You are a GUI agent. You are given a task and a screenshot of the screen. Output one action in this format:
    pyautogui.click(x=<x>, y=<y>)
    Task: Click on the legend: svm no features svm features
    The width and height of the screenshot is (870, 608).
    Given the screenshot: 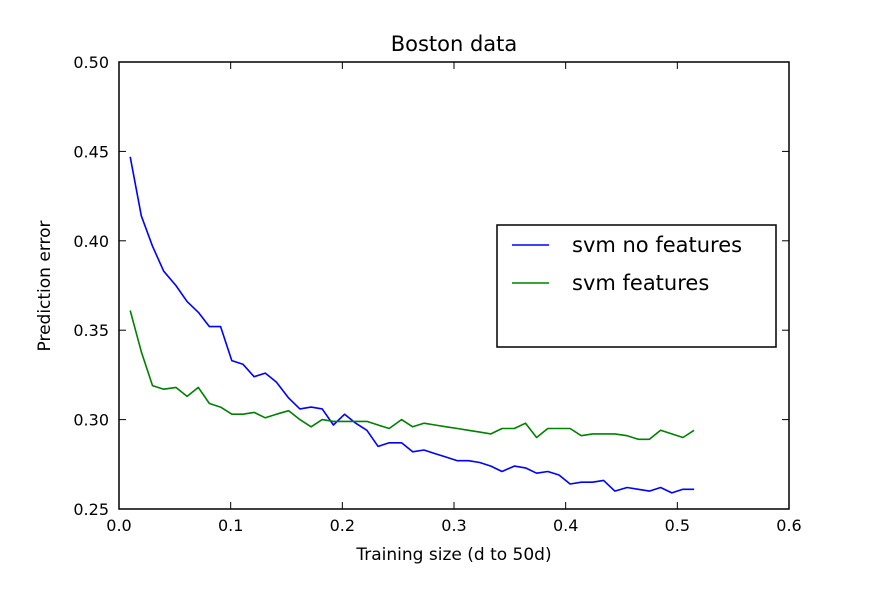 What is the action you would take?
    pyautogui.click(x=636, y=286)
    